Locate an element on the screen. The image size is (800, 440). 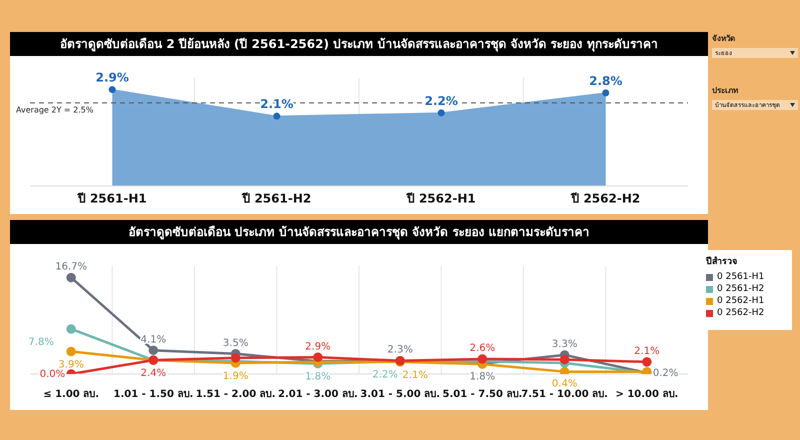
data-label: 3.9% is located at coordinates (71, 364).